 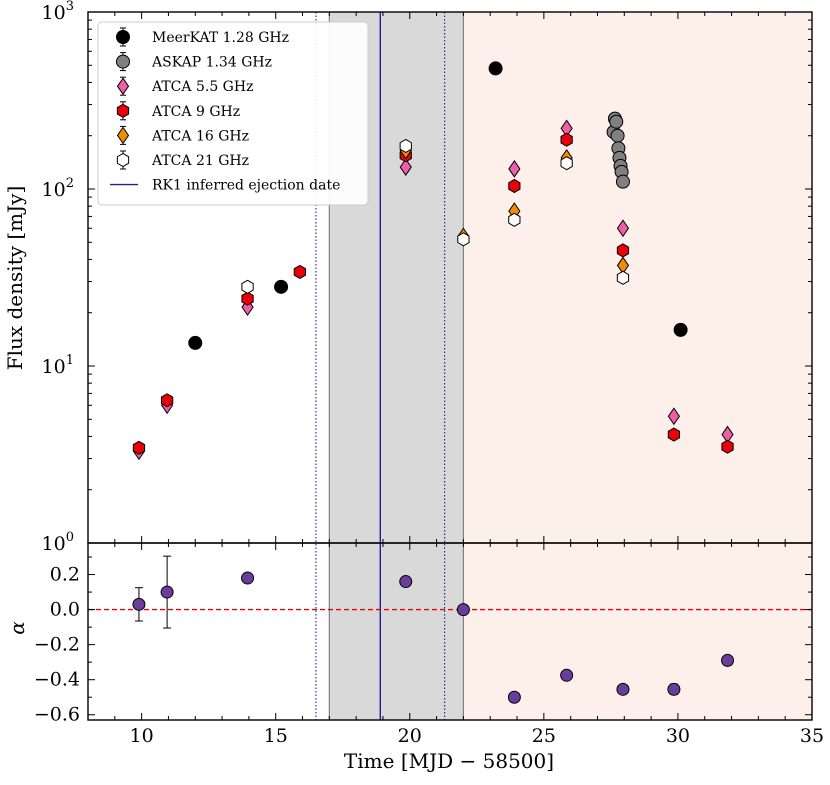 What do you see at coordinates (449, 761) in the screenshot?
I see `x-axis-title: Time [MJD − 58500]` at bounding box center [449, 761].